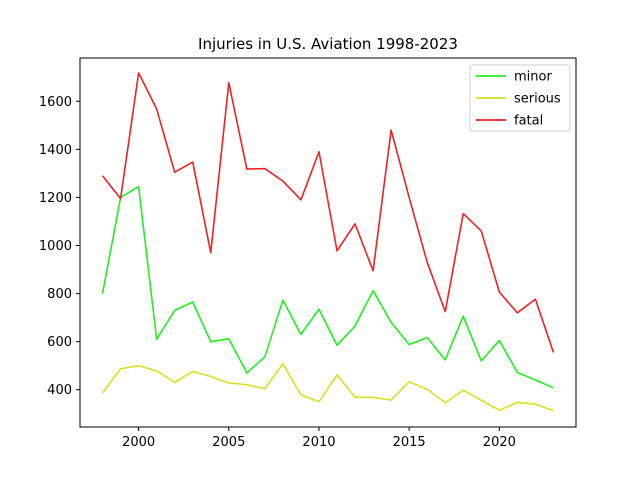 The height and width of the screenshot is (480, 640). I want to click on x-tick-label: 2010, so click(318, 442).